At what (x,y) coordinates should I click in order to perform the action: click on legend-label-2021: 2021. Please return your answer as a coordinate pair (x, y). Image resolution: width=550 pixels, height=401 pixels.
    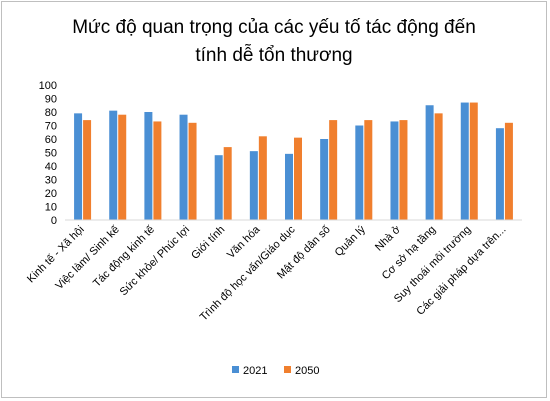
    Looking at the image, I should click on (255, 371).